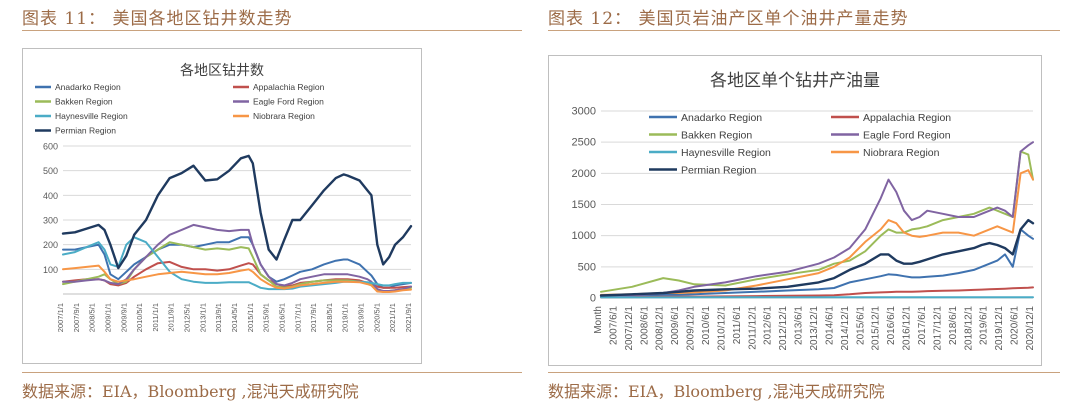 Image resolution: width=1080 pixels, height=406 pixels. What do you see at coordinates (85, 131) in the screenshot?
I see `chart1-legend-label-permian-region: Permian Region` at bounding box center [85, 131].